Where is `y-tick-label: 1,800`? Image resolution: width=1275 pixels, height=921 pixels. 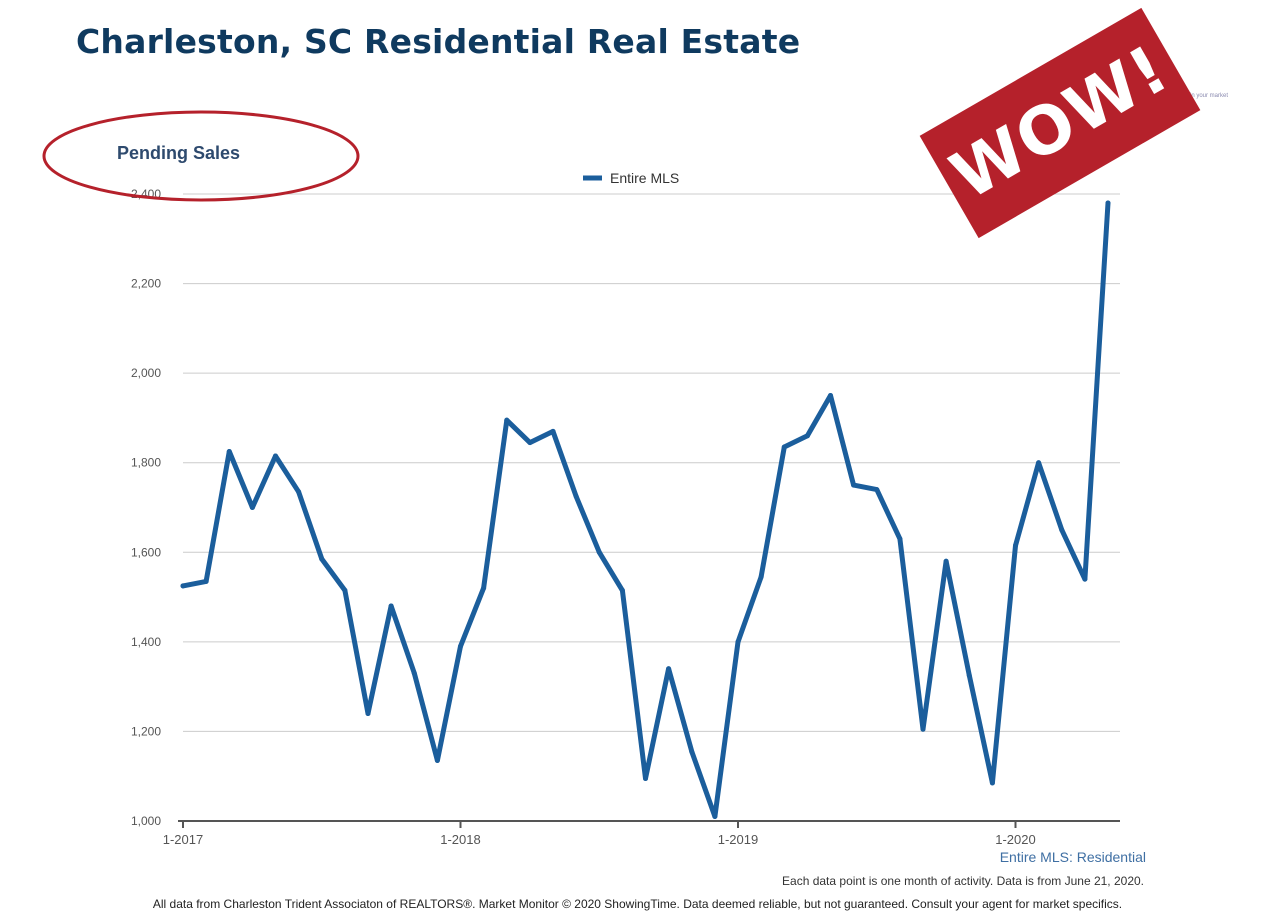 y-tick-label: 1,800 is located at coordinates (146, 463).